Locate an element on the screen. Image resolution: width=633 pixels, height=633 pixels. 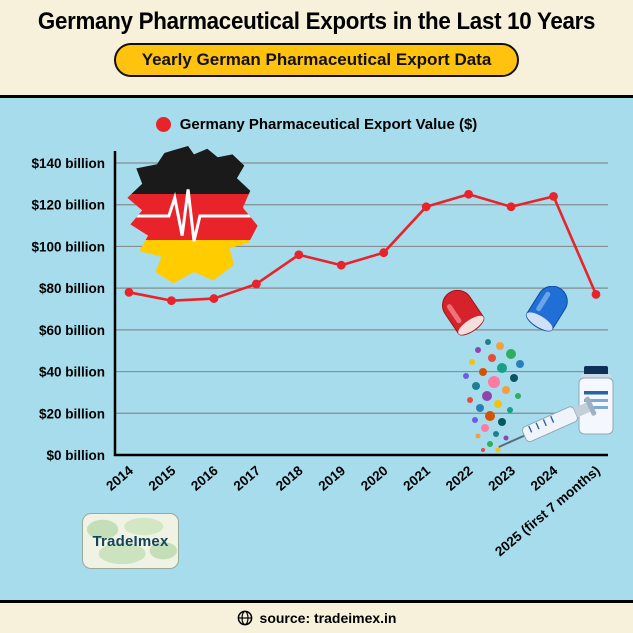
svg-text: $0 billion is located at coordinates (75, 455).